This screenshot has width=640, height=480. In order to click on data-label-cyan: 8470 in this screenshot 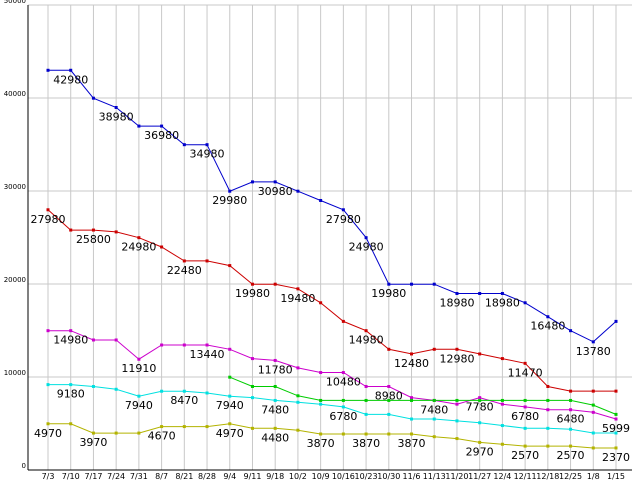, I will do `click(184, 400)`.